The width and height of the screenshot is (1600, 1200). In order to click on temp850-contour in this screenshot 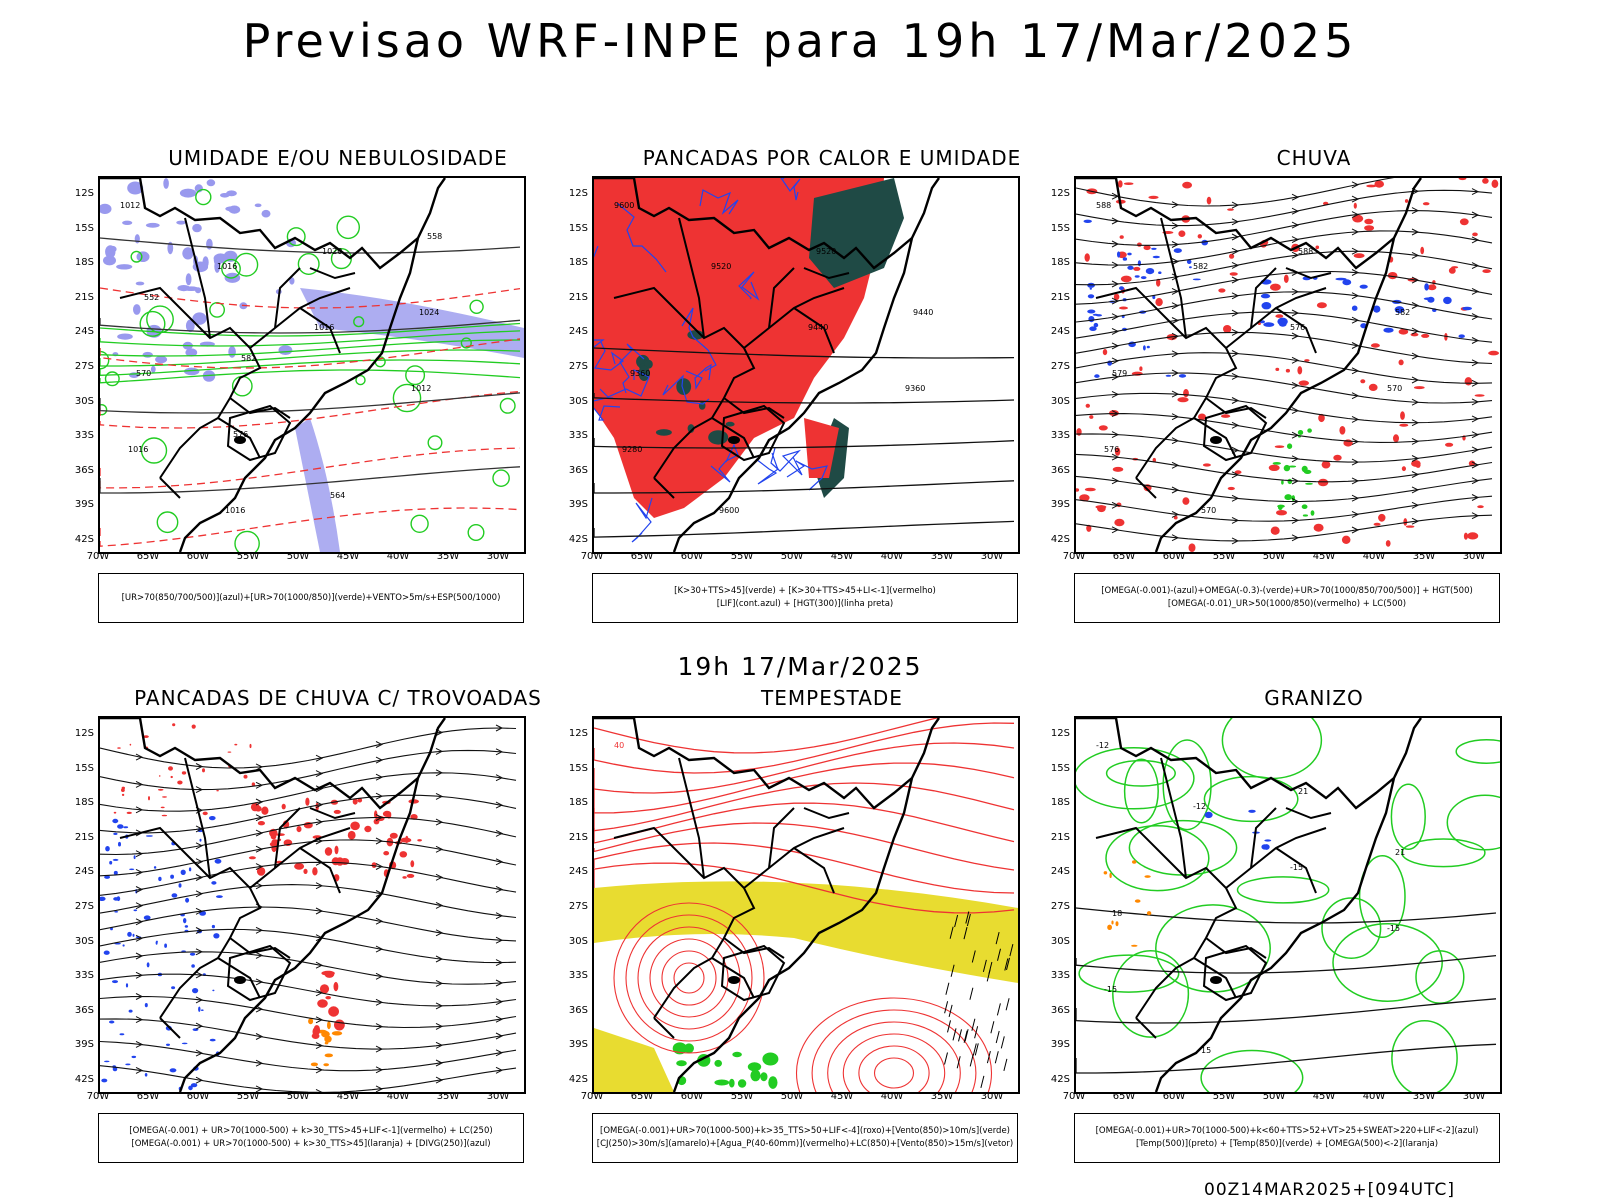, I will do `click(1440, 977)`.